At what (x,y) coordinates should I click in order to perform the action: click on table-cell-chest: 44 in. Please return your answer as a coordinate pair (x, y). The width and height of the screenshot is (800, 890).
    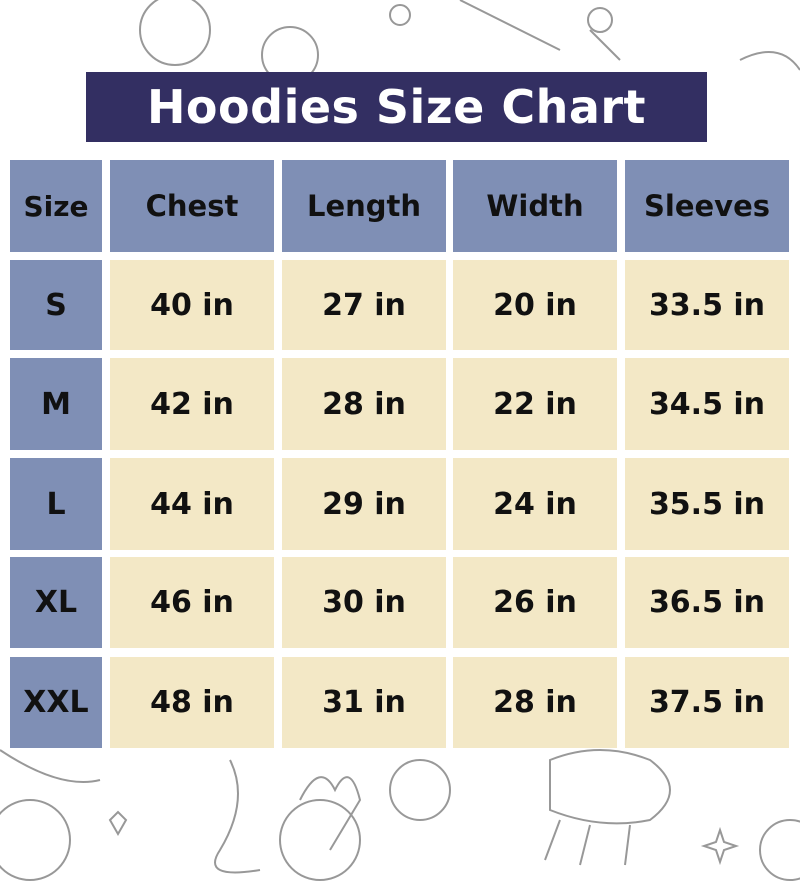
    Looking at the image, I should click on (192, 504).